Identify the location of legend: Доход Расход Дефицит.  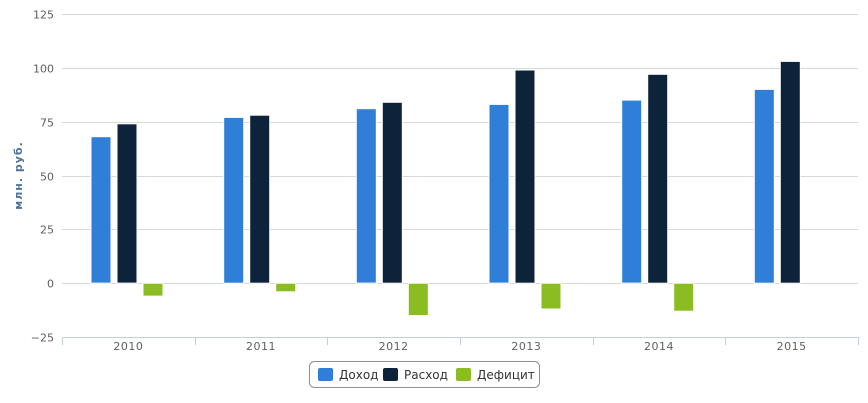
(424, 374).